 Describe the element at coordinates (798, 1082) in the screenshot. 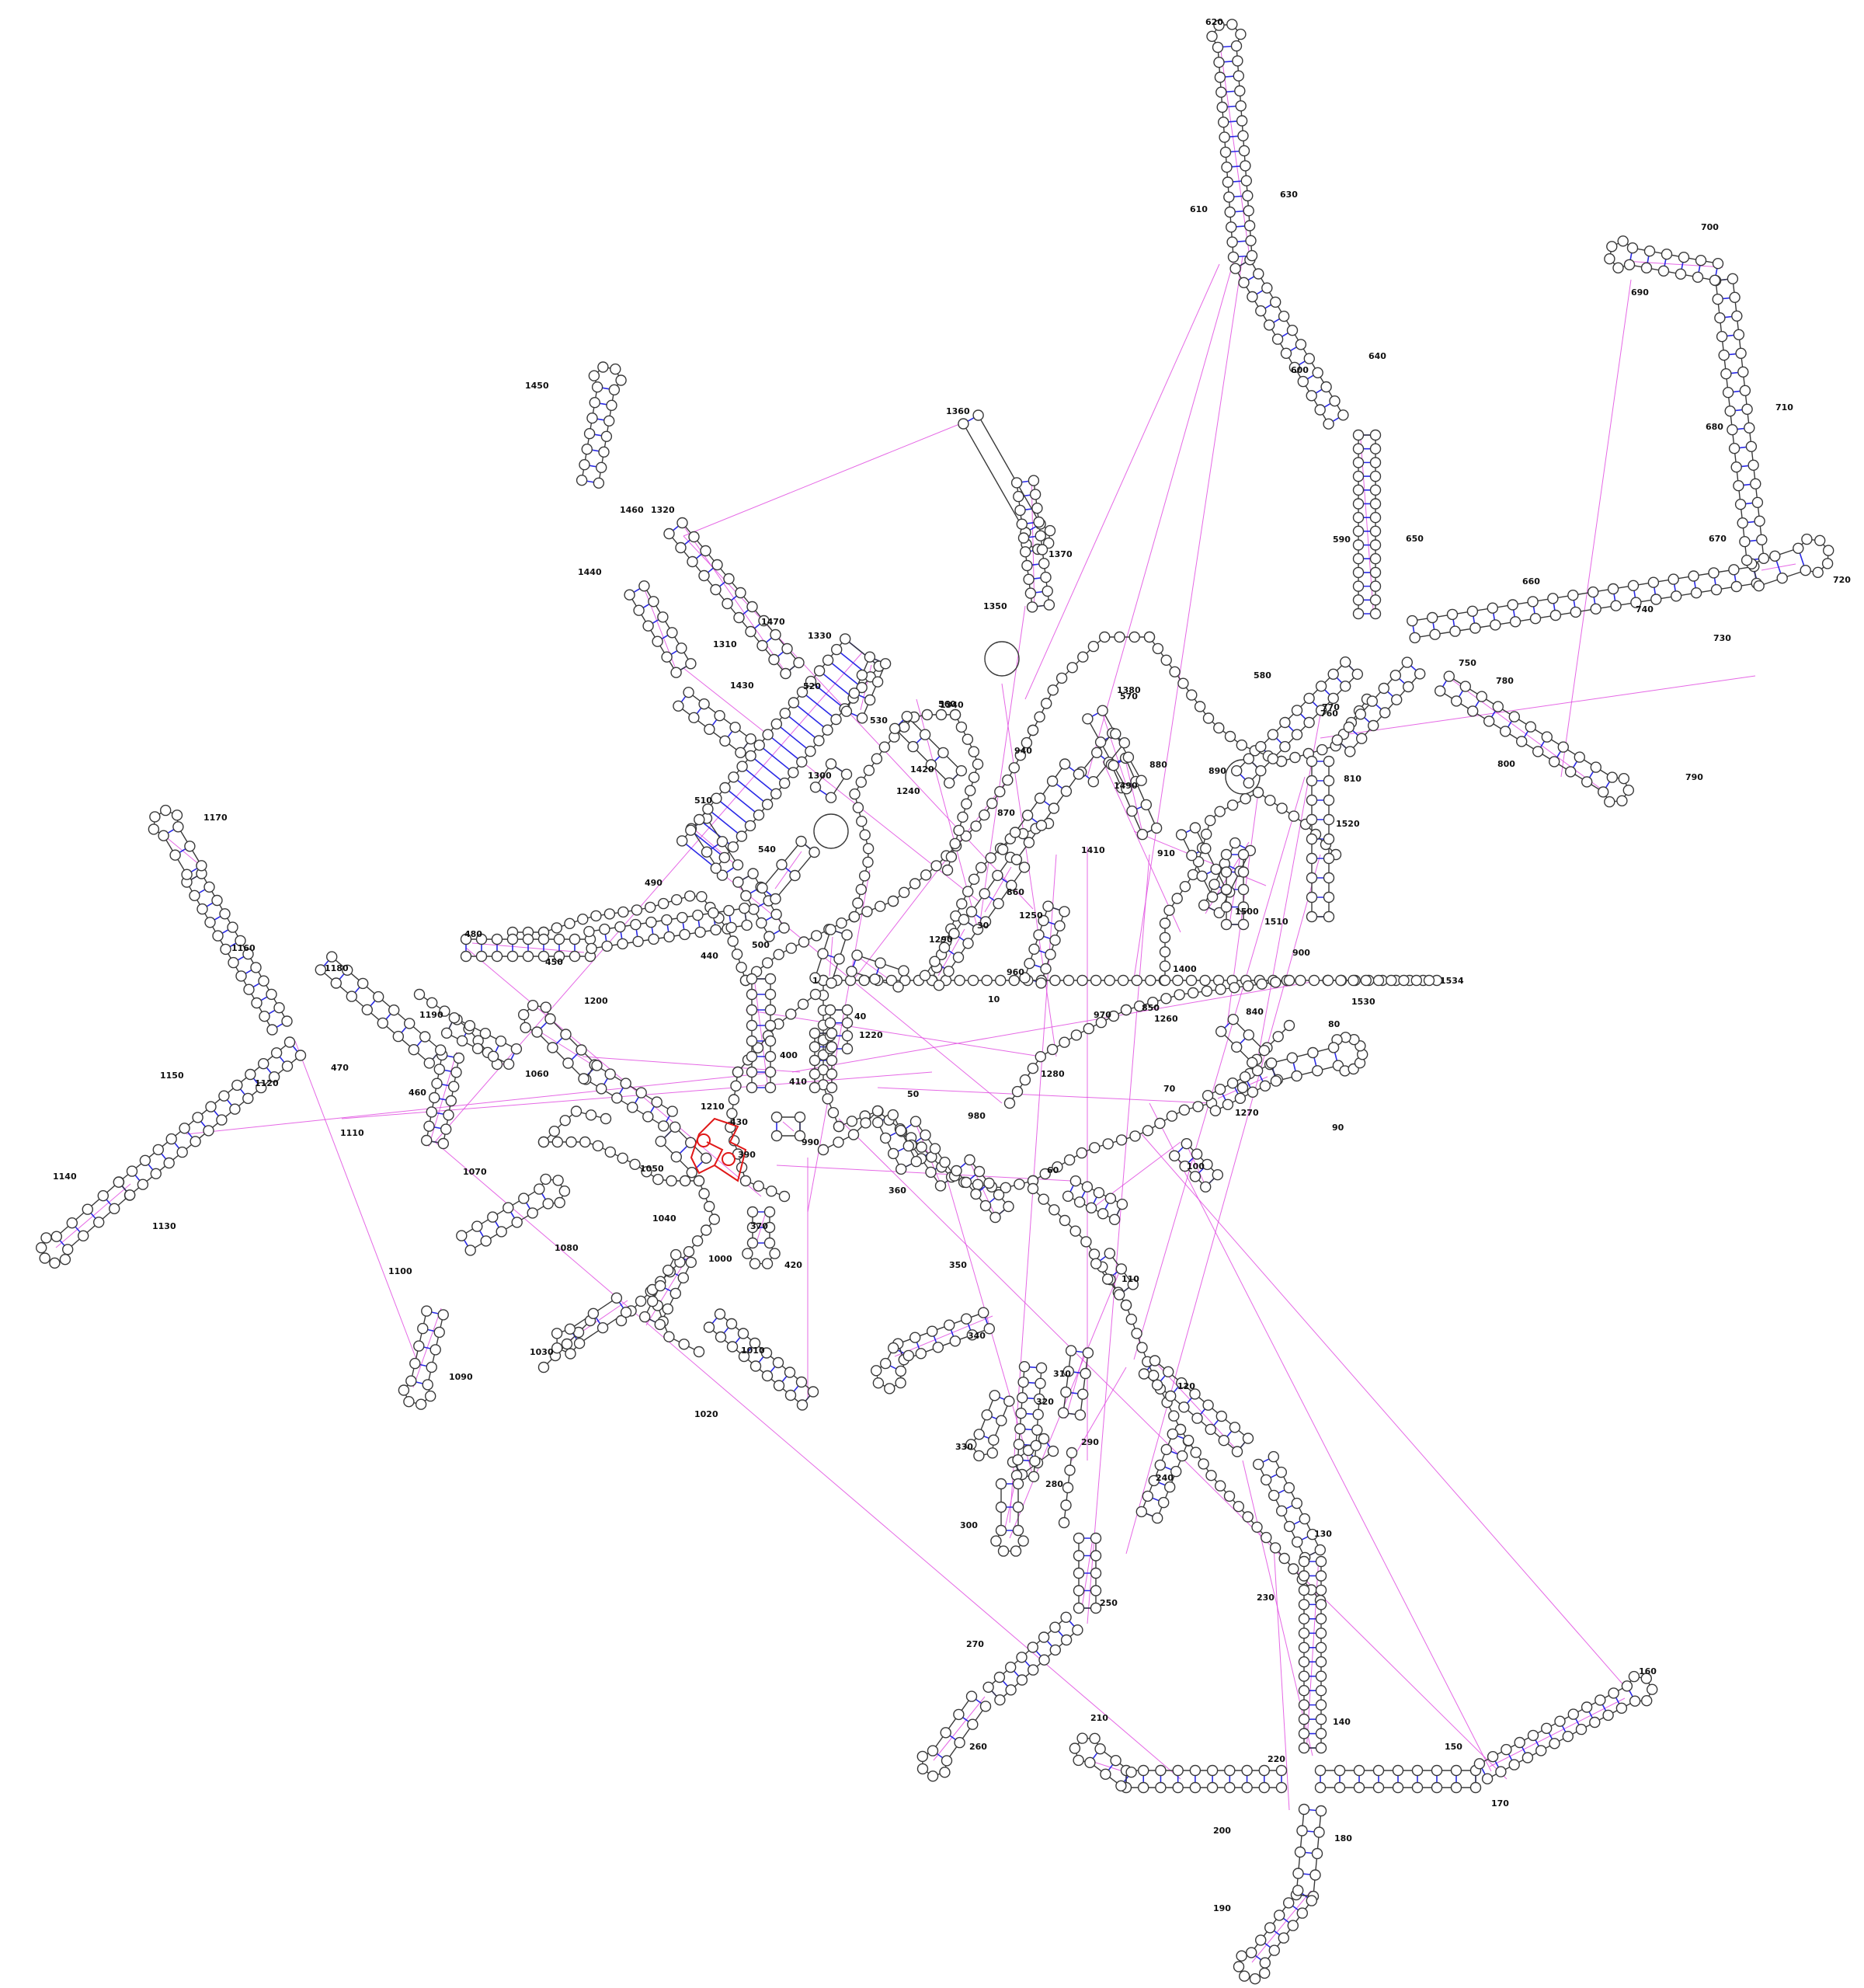

I see `position-label-410: 410` at that location.